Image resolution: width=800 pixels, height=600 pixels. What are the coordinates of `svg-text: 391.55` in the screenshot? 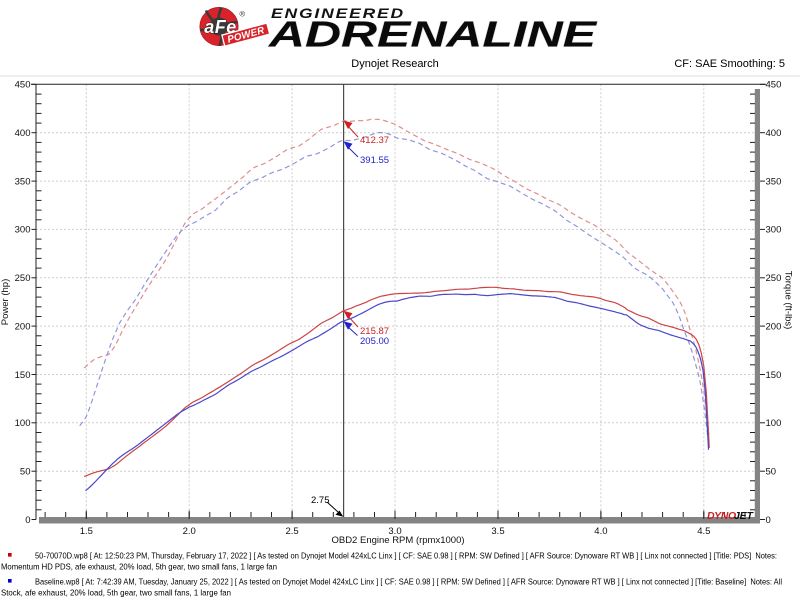 It's located at (374, 160).